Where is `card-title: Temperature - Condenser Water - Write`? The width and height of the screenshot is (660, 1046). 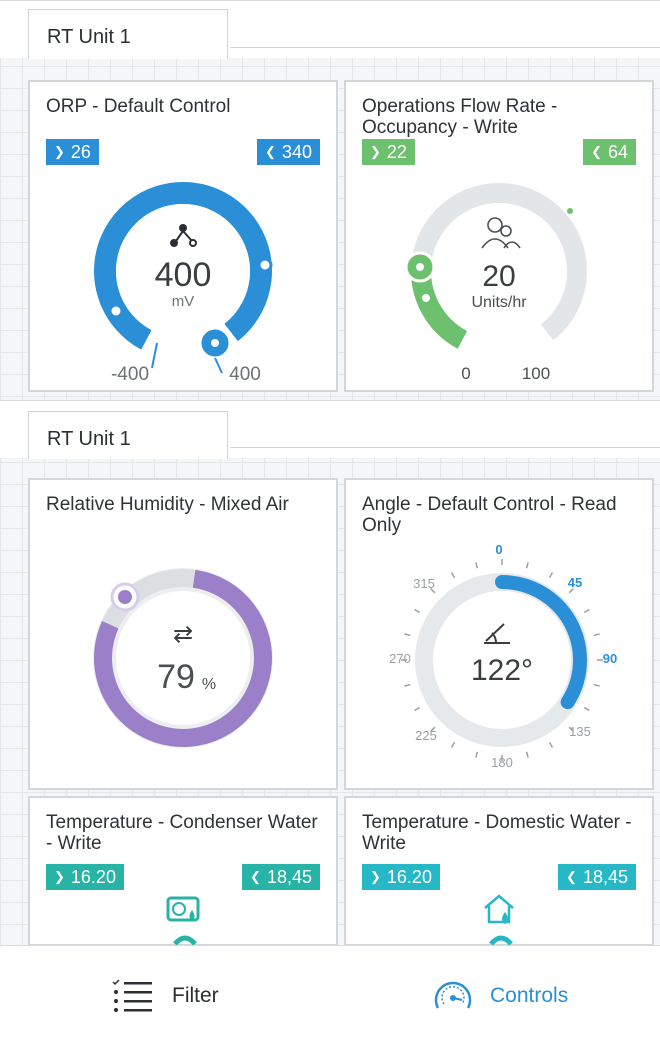
card-title: Temperature - Condenser Water - Write is located at coordinates (182, 833).